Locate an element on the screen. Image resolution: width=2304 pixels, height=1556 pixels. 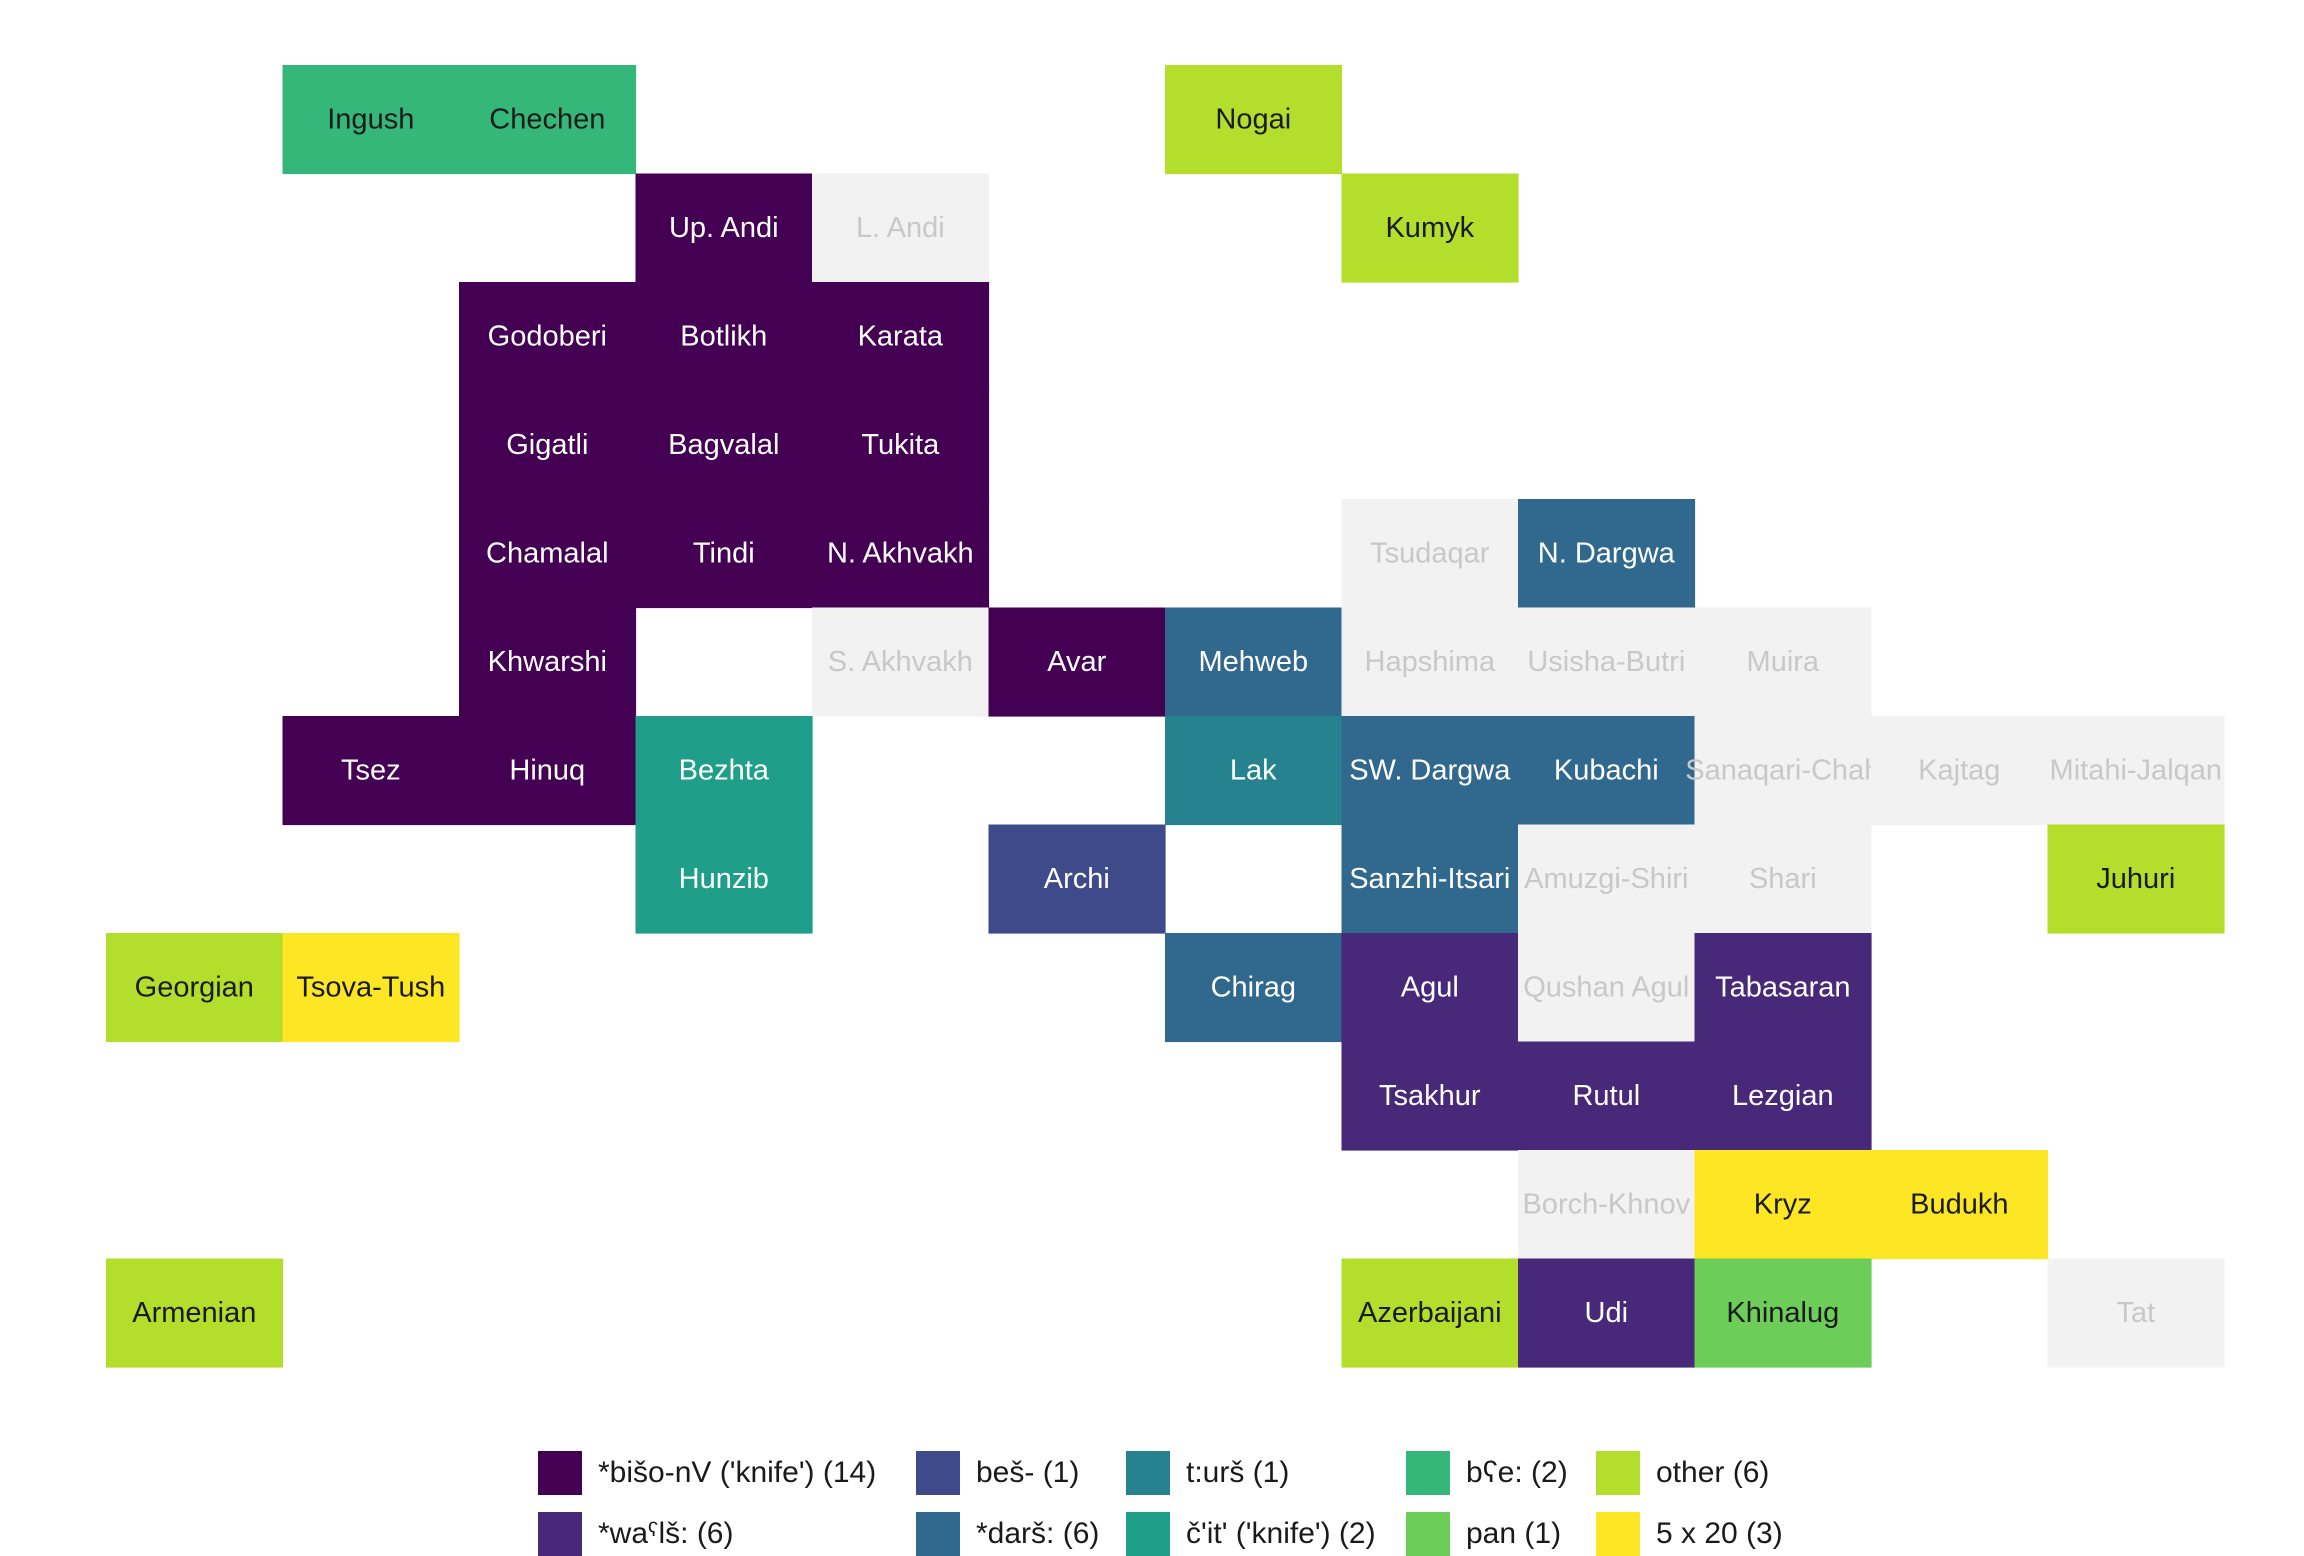
tile-label-tat: Tat is located at coordinates (2135, 1313).